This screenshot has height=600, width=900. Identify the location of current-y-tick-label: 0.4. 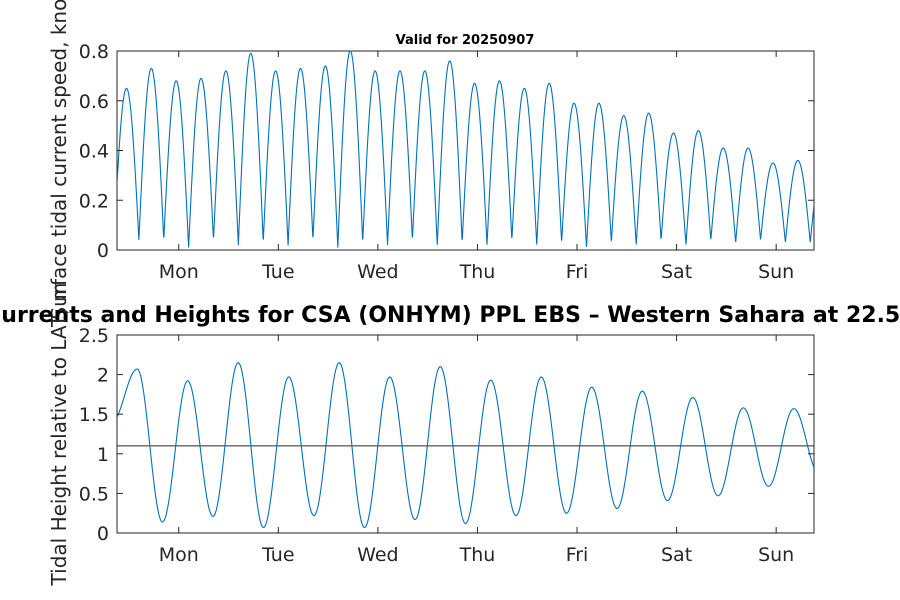
(94, 152).